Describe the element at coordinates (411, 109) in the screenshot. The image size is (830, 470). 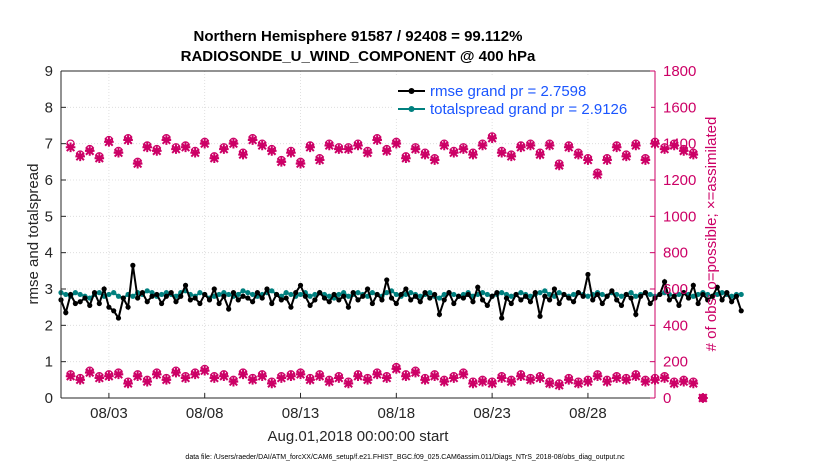
I see `legend-spread-marker` at that location.